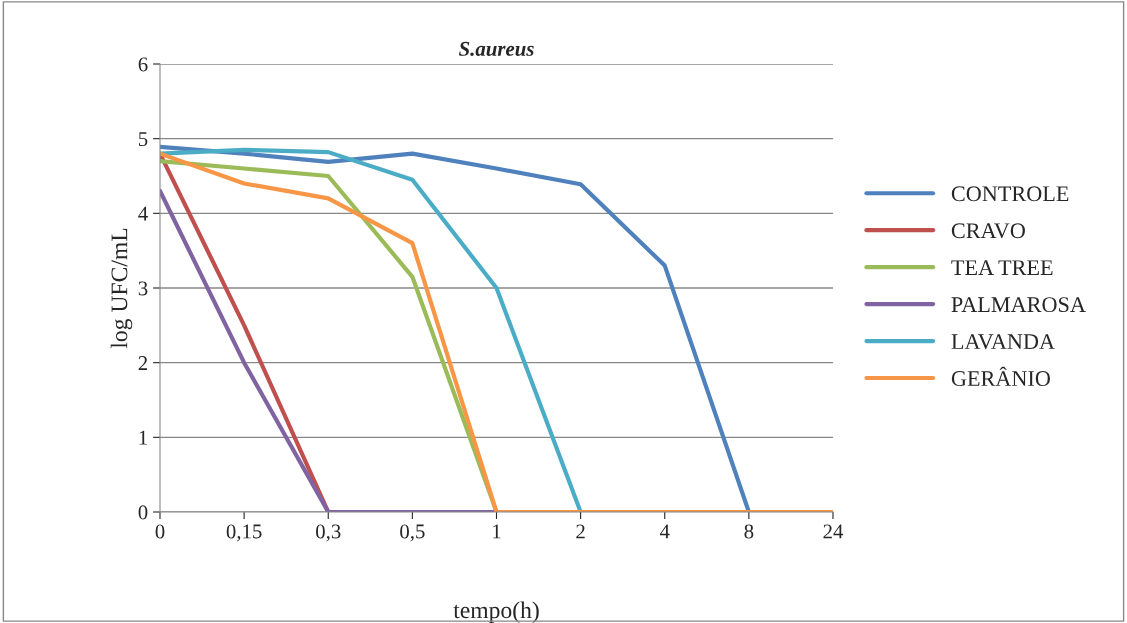  Describe the element at coordinates (143, 139) in the screenshot. I see `y-tick-label: 5` at that location.